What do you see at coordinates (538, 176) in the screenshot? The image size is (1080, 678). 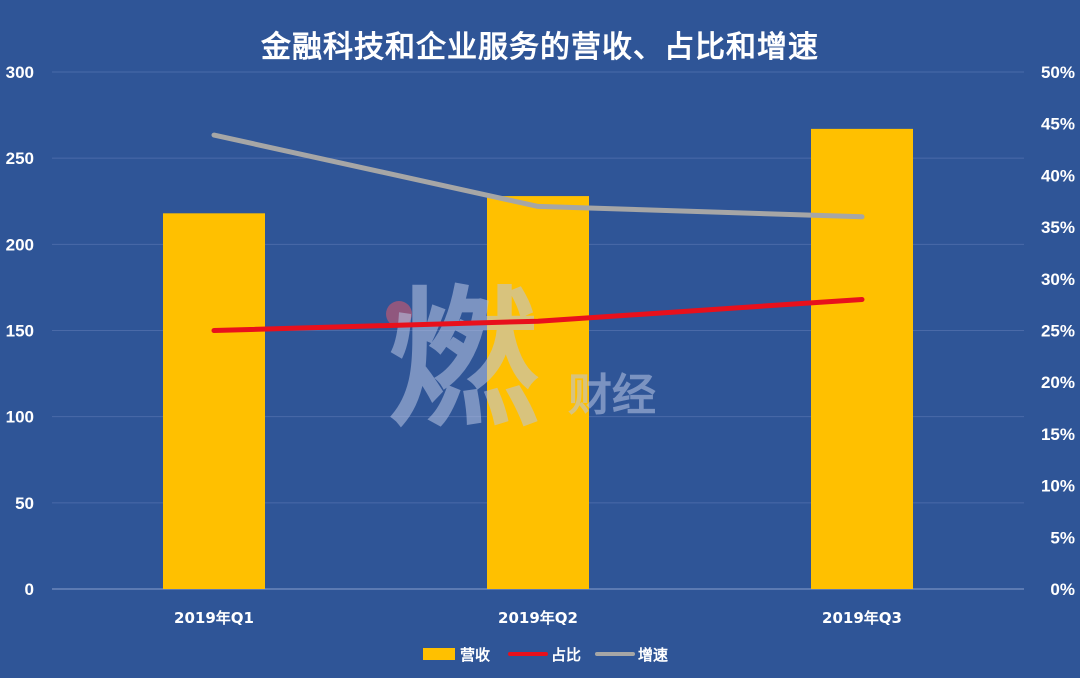 I see `growth-line` at bounding box center [538, 176].